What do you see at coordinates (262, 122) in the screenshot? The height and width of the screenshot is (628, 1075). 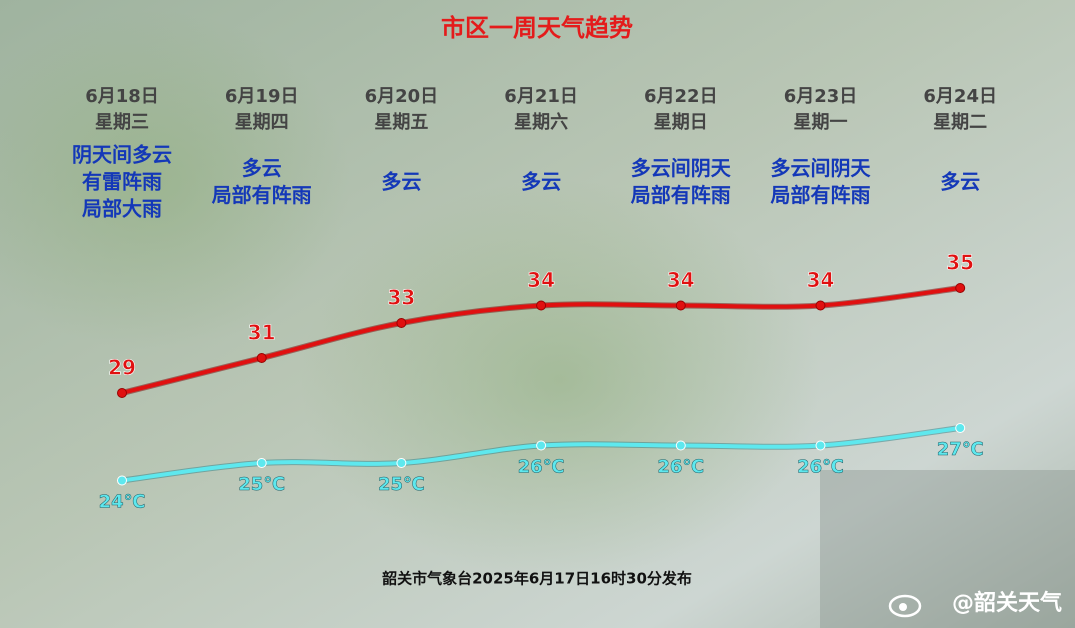 I see `weekday-label: 星期四` at bounding box center [262, 122].